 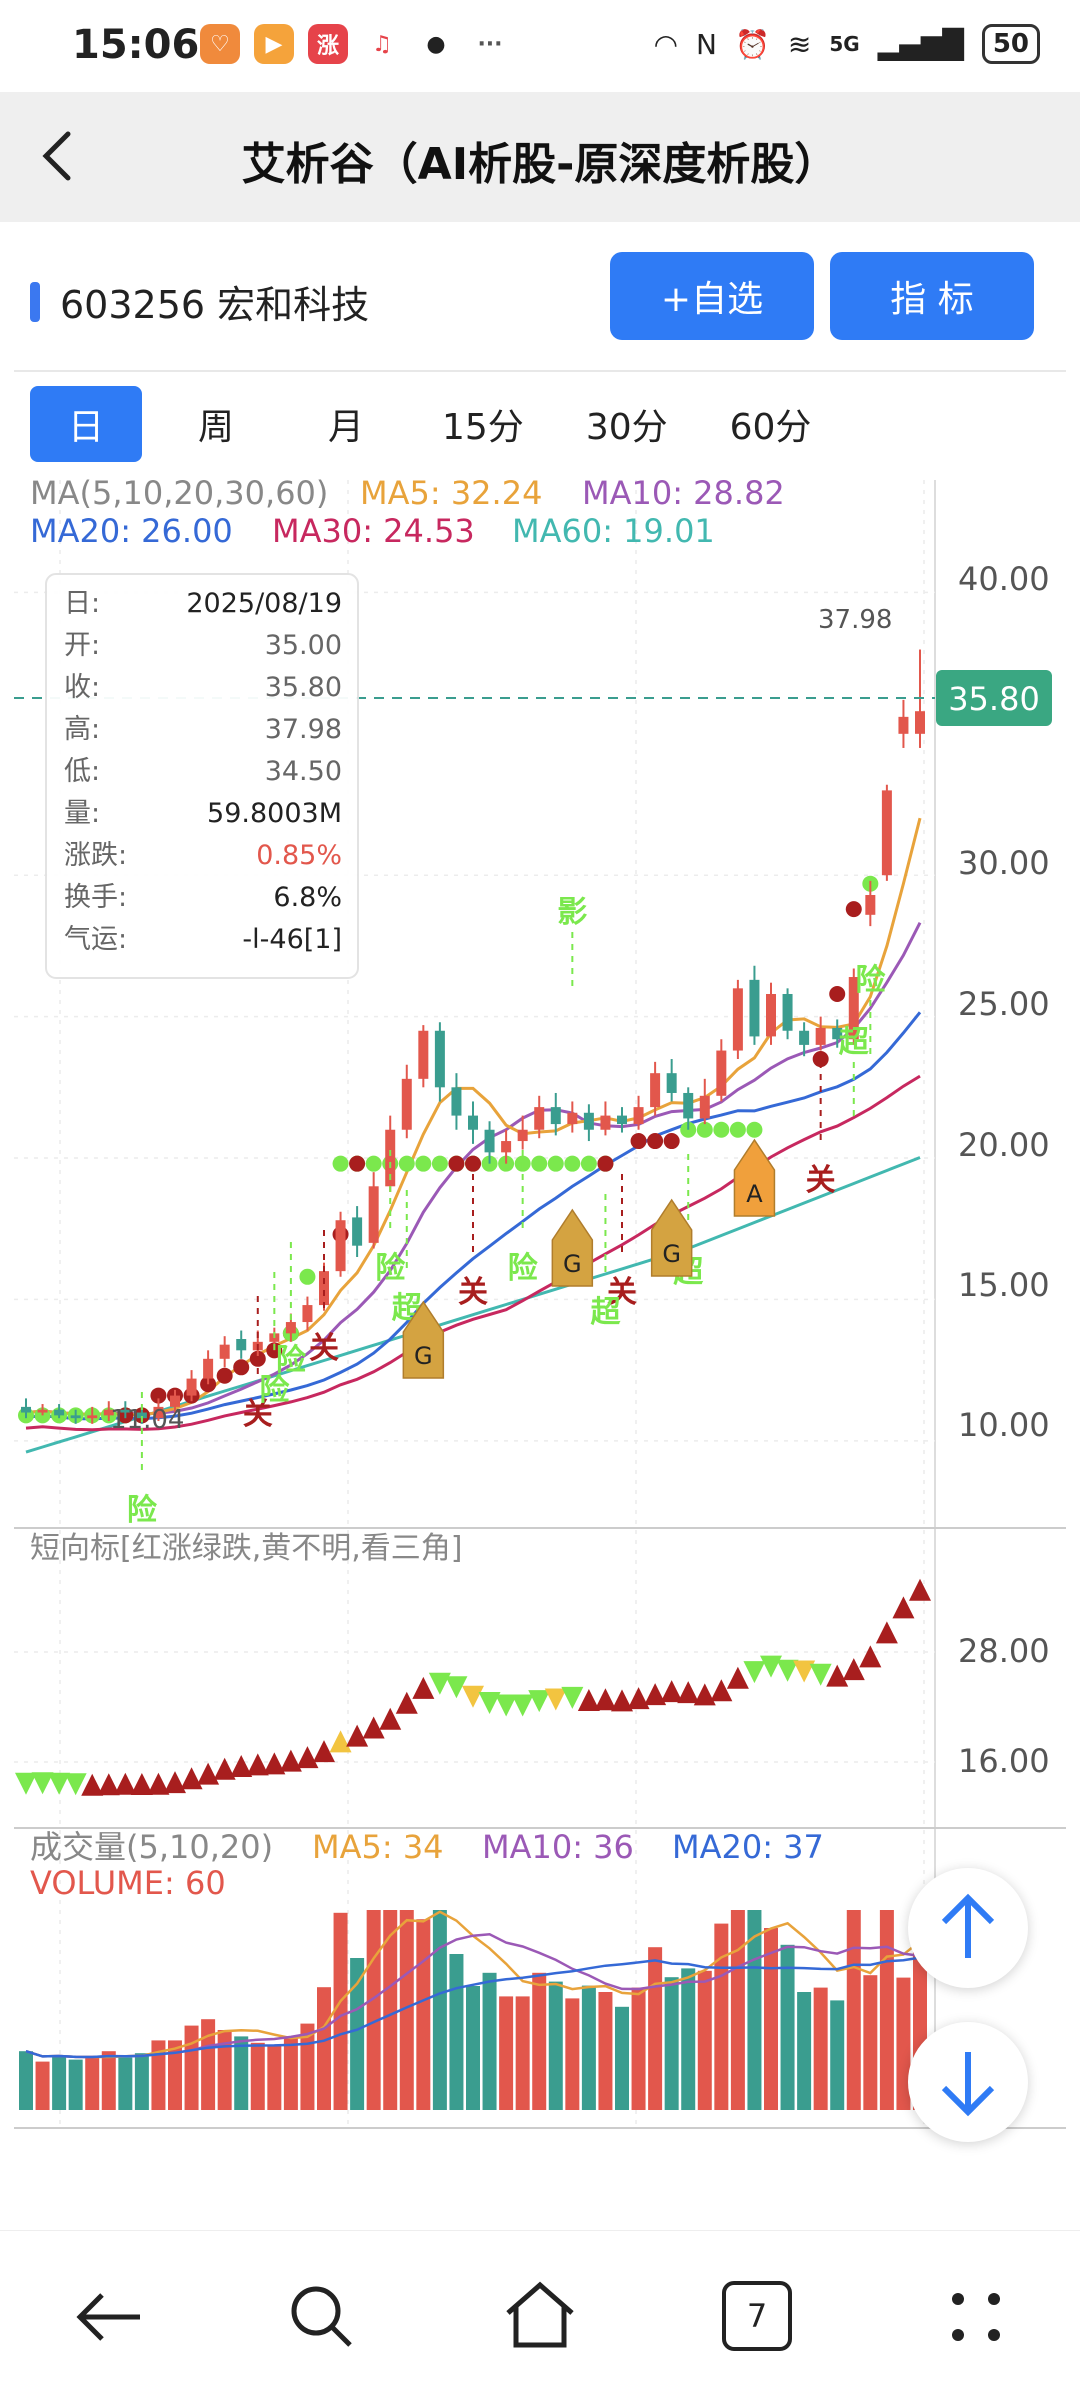 I want to click on period-tabs: 日 周 月 15分 30分 60分, so click(x=440, y=424).